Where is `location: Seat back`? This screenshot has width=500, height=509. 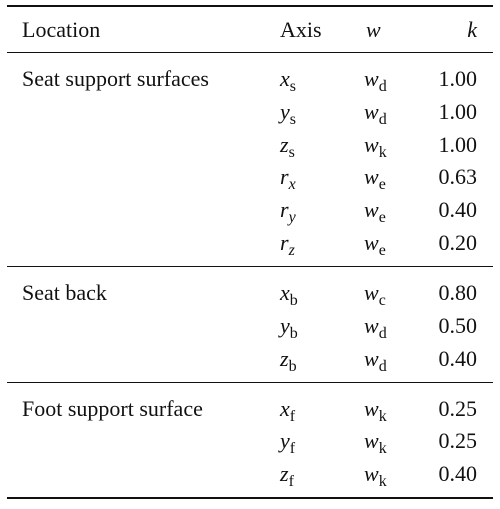 location: Seat back is located at coordinates (64, 292).